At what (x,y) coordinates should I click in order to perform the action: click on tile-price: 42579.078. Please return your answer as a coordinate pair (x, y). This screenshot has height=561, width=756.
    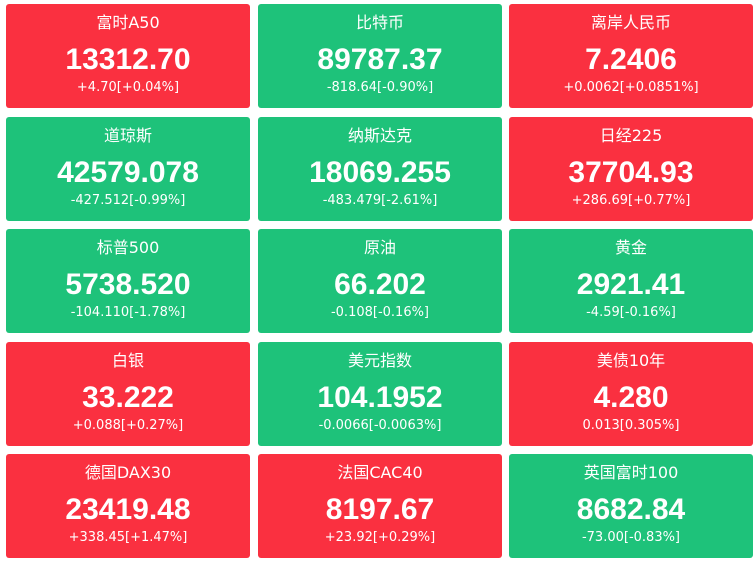
    Looking at the image, I should click on (128, 172).